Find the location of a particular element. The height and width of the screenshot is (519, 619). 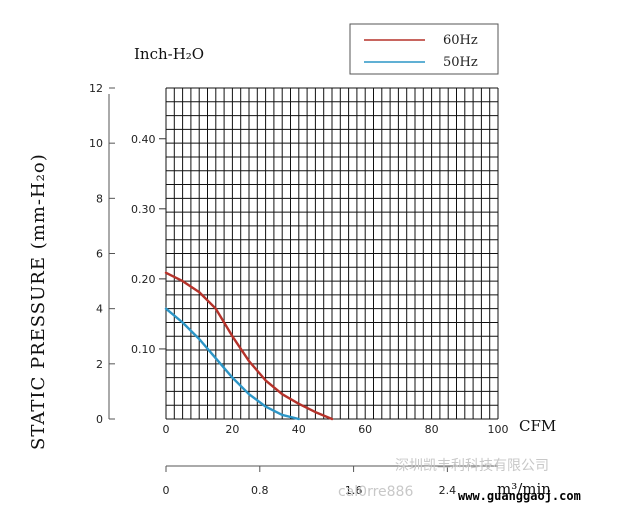

series-line-60hz is located at coordinates (249, 346).